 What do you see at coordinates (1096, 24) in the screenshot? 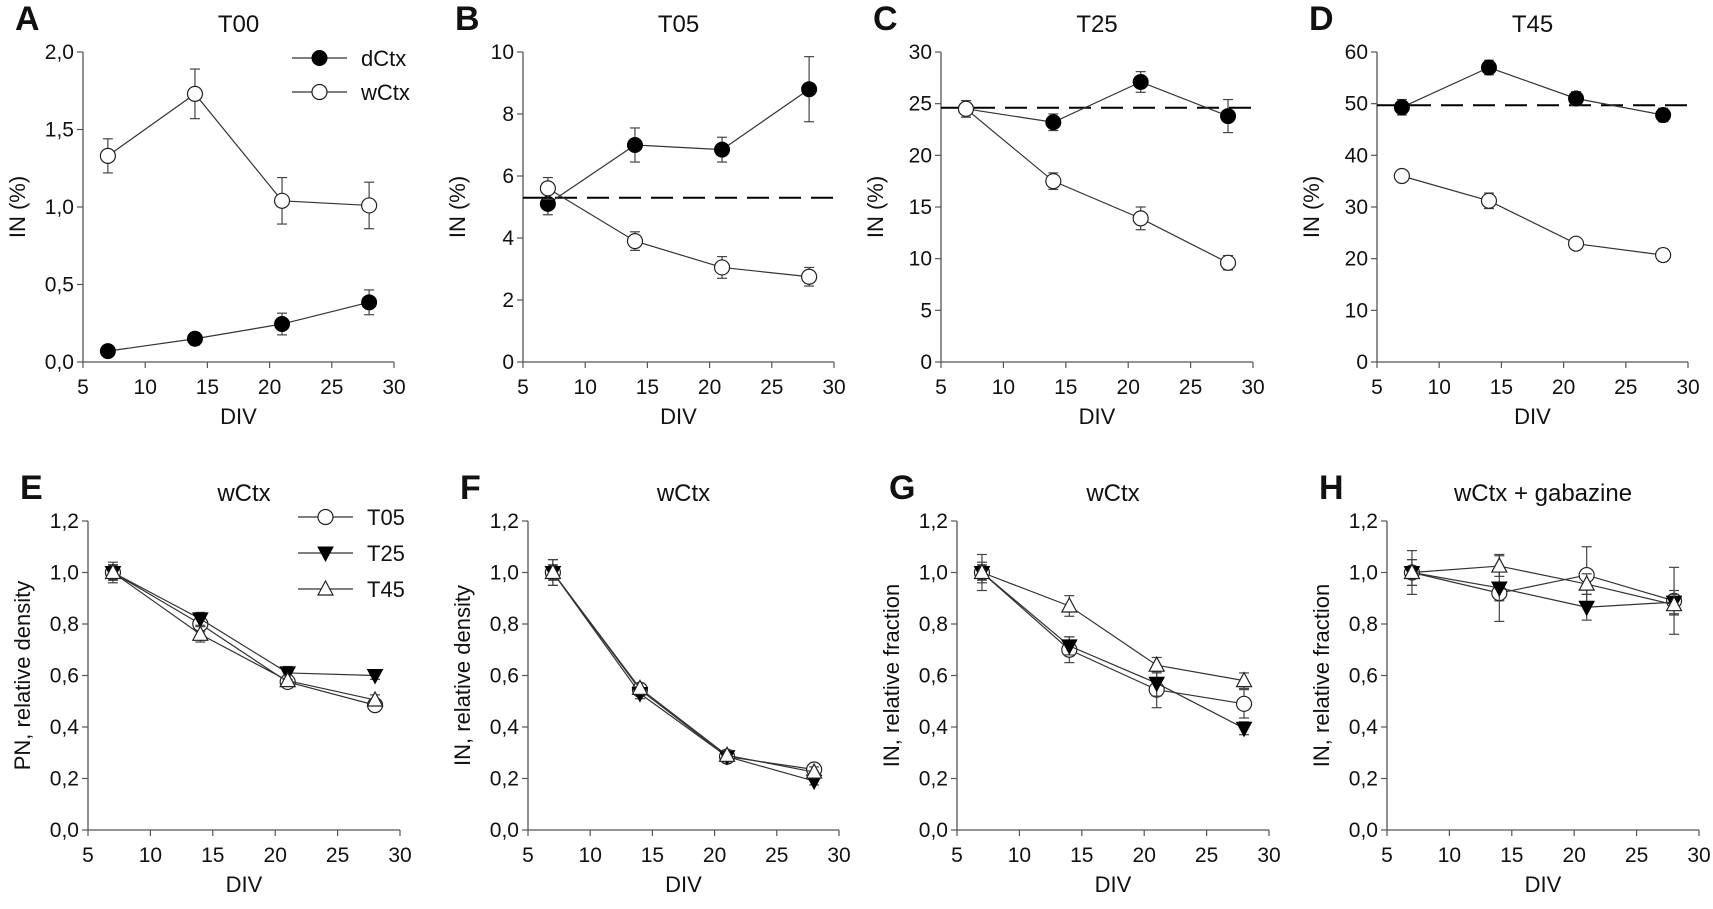
I see `chart-title: T25` at bounding box center [1096, 24].